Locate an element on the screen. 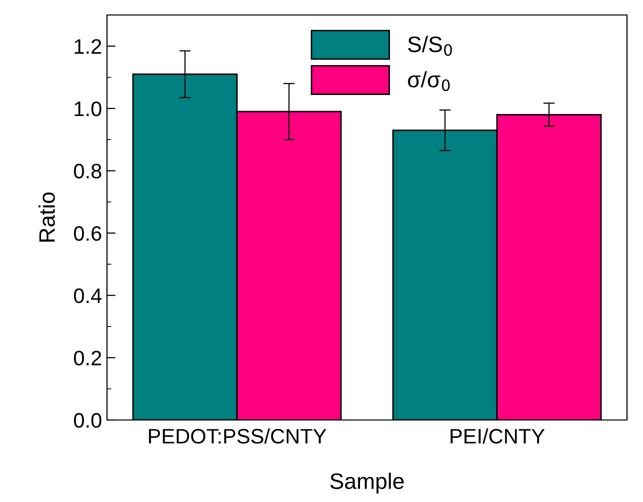 The height and width of the screenshot is (502, 643). y-tick-label: 0.6 is located at coordinates (88, 233).